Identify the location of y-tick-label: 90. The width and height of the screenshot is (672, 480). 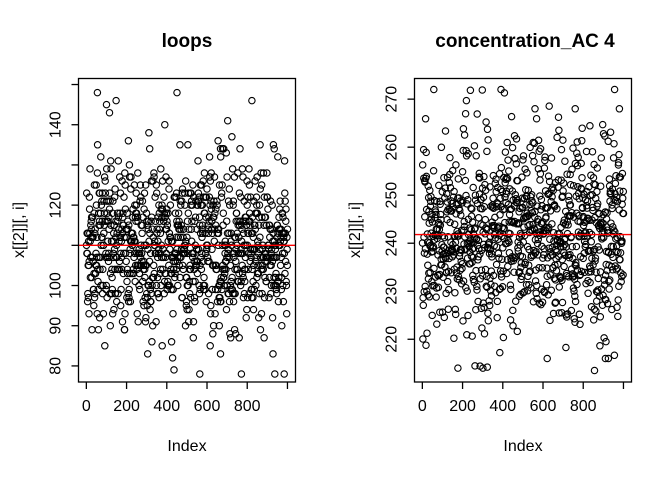
(56, 326).